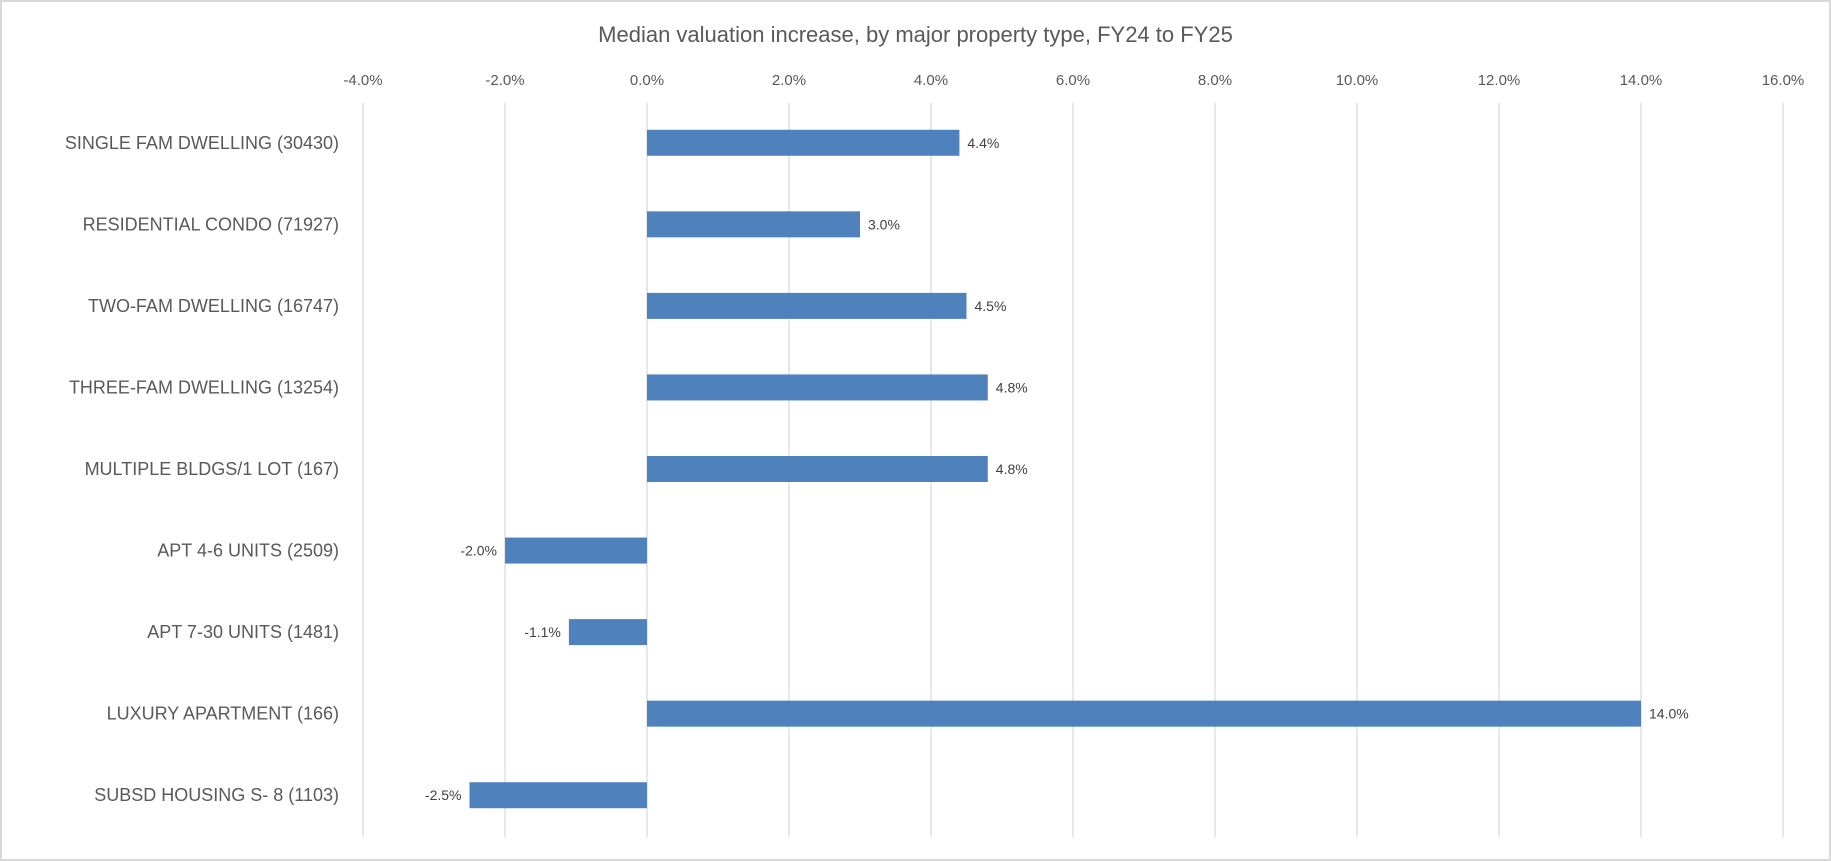 Image resolution: width=1831 pixels, height=861 pixels. What do you see at coordinates (216, 795) in the screenshot?
I see `category-label: SUBSD HOUSING S- 8 (1103)` at bounding box center [216, 795].